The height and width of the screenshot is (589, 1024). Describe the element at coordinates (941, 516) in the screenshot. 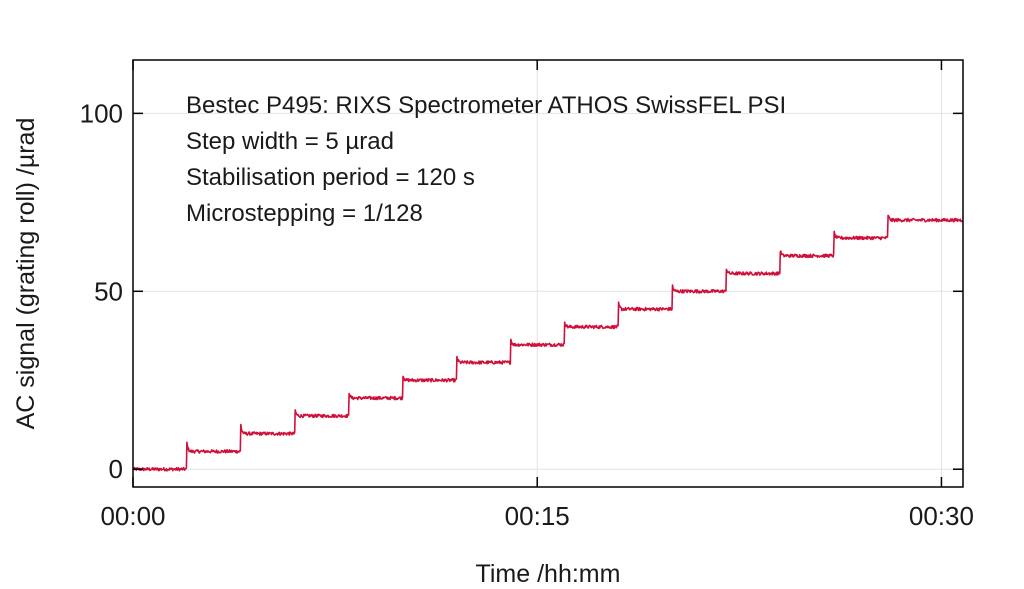

I see `x-tick-label-2: 00:30` at that location.